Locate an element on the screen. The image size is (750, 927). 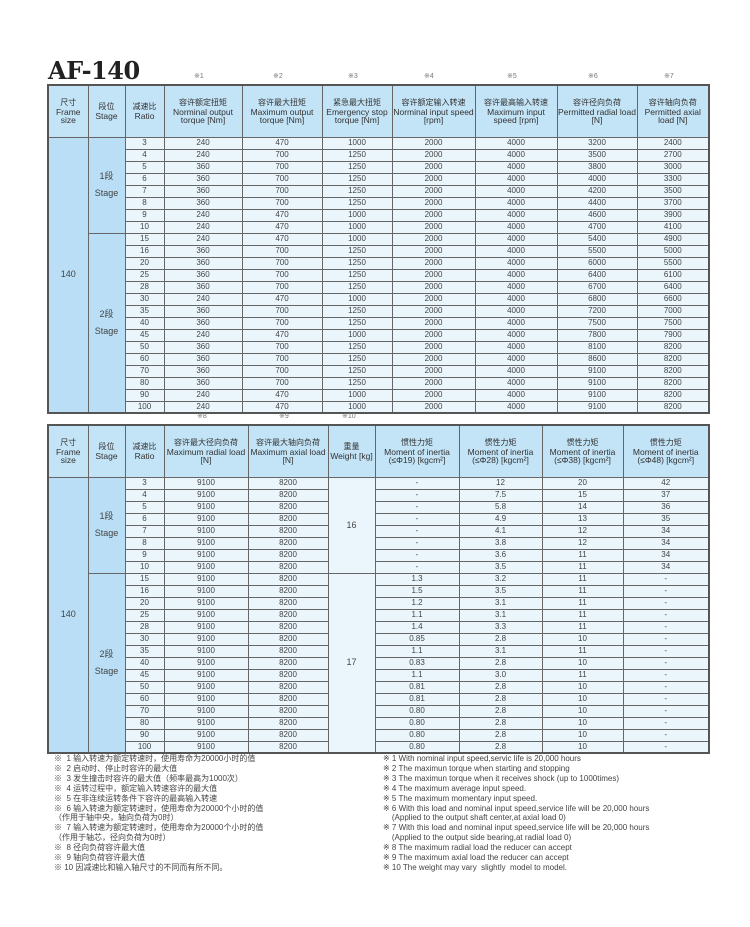
value-cell: 7200 is located at coordinates (597, 311).